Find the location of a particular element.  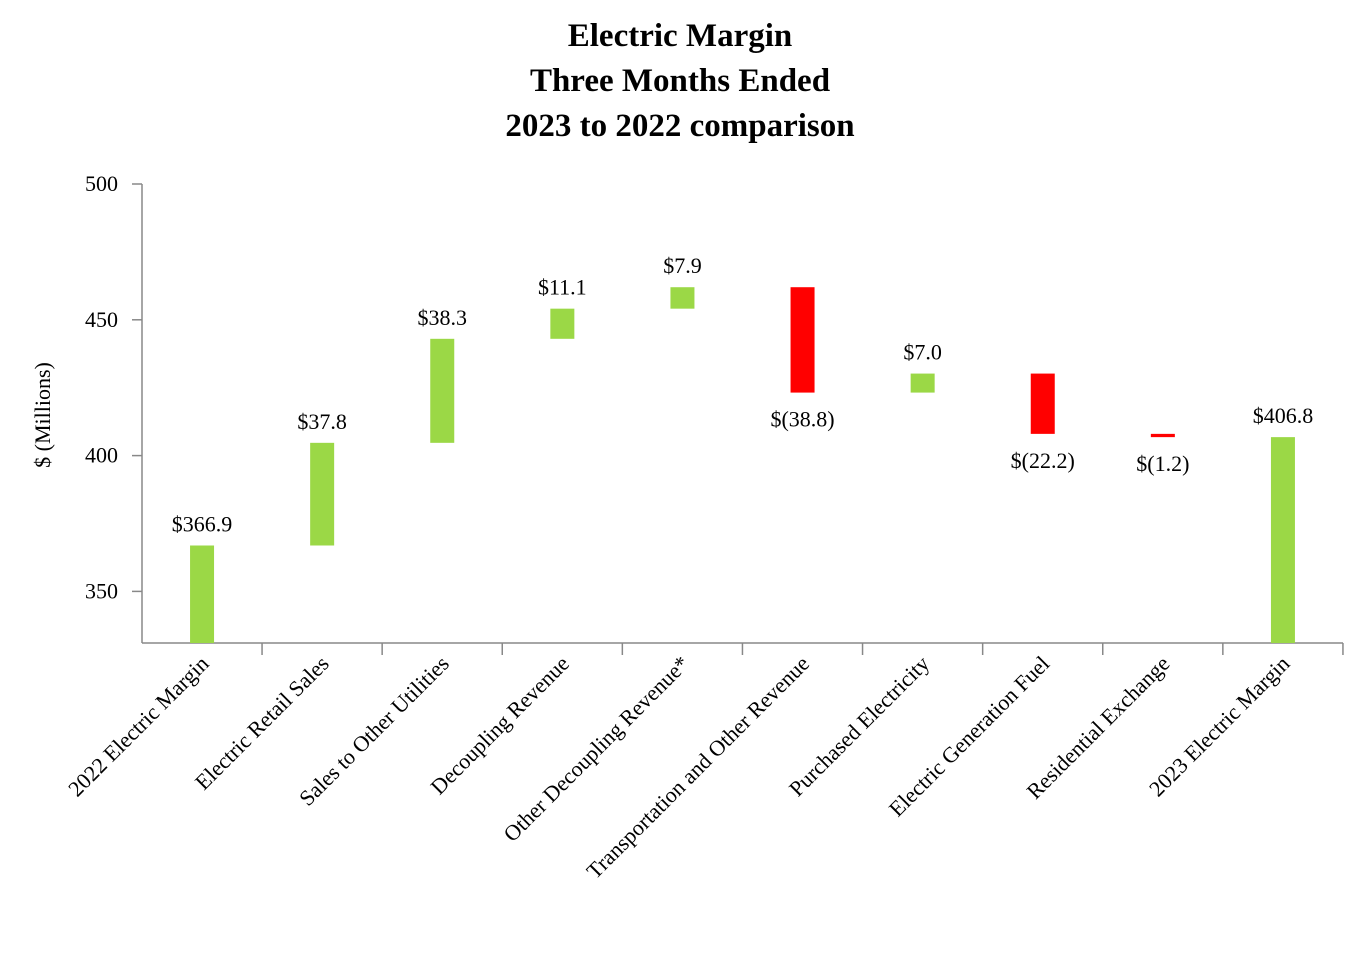

y-tick-label: 500 is located at coordinates (101, 183).